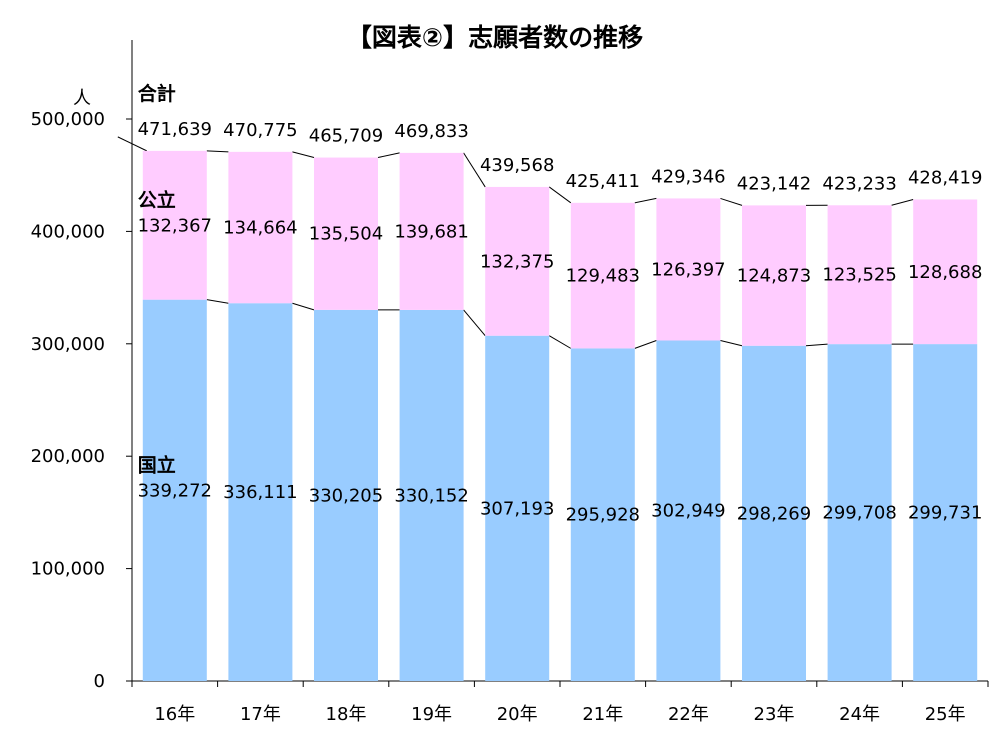 Image resolution: width=990 pixels, height=742 pixels. I want to click on data-label-kokuritsu: 299,731, so click(945, 513).